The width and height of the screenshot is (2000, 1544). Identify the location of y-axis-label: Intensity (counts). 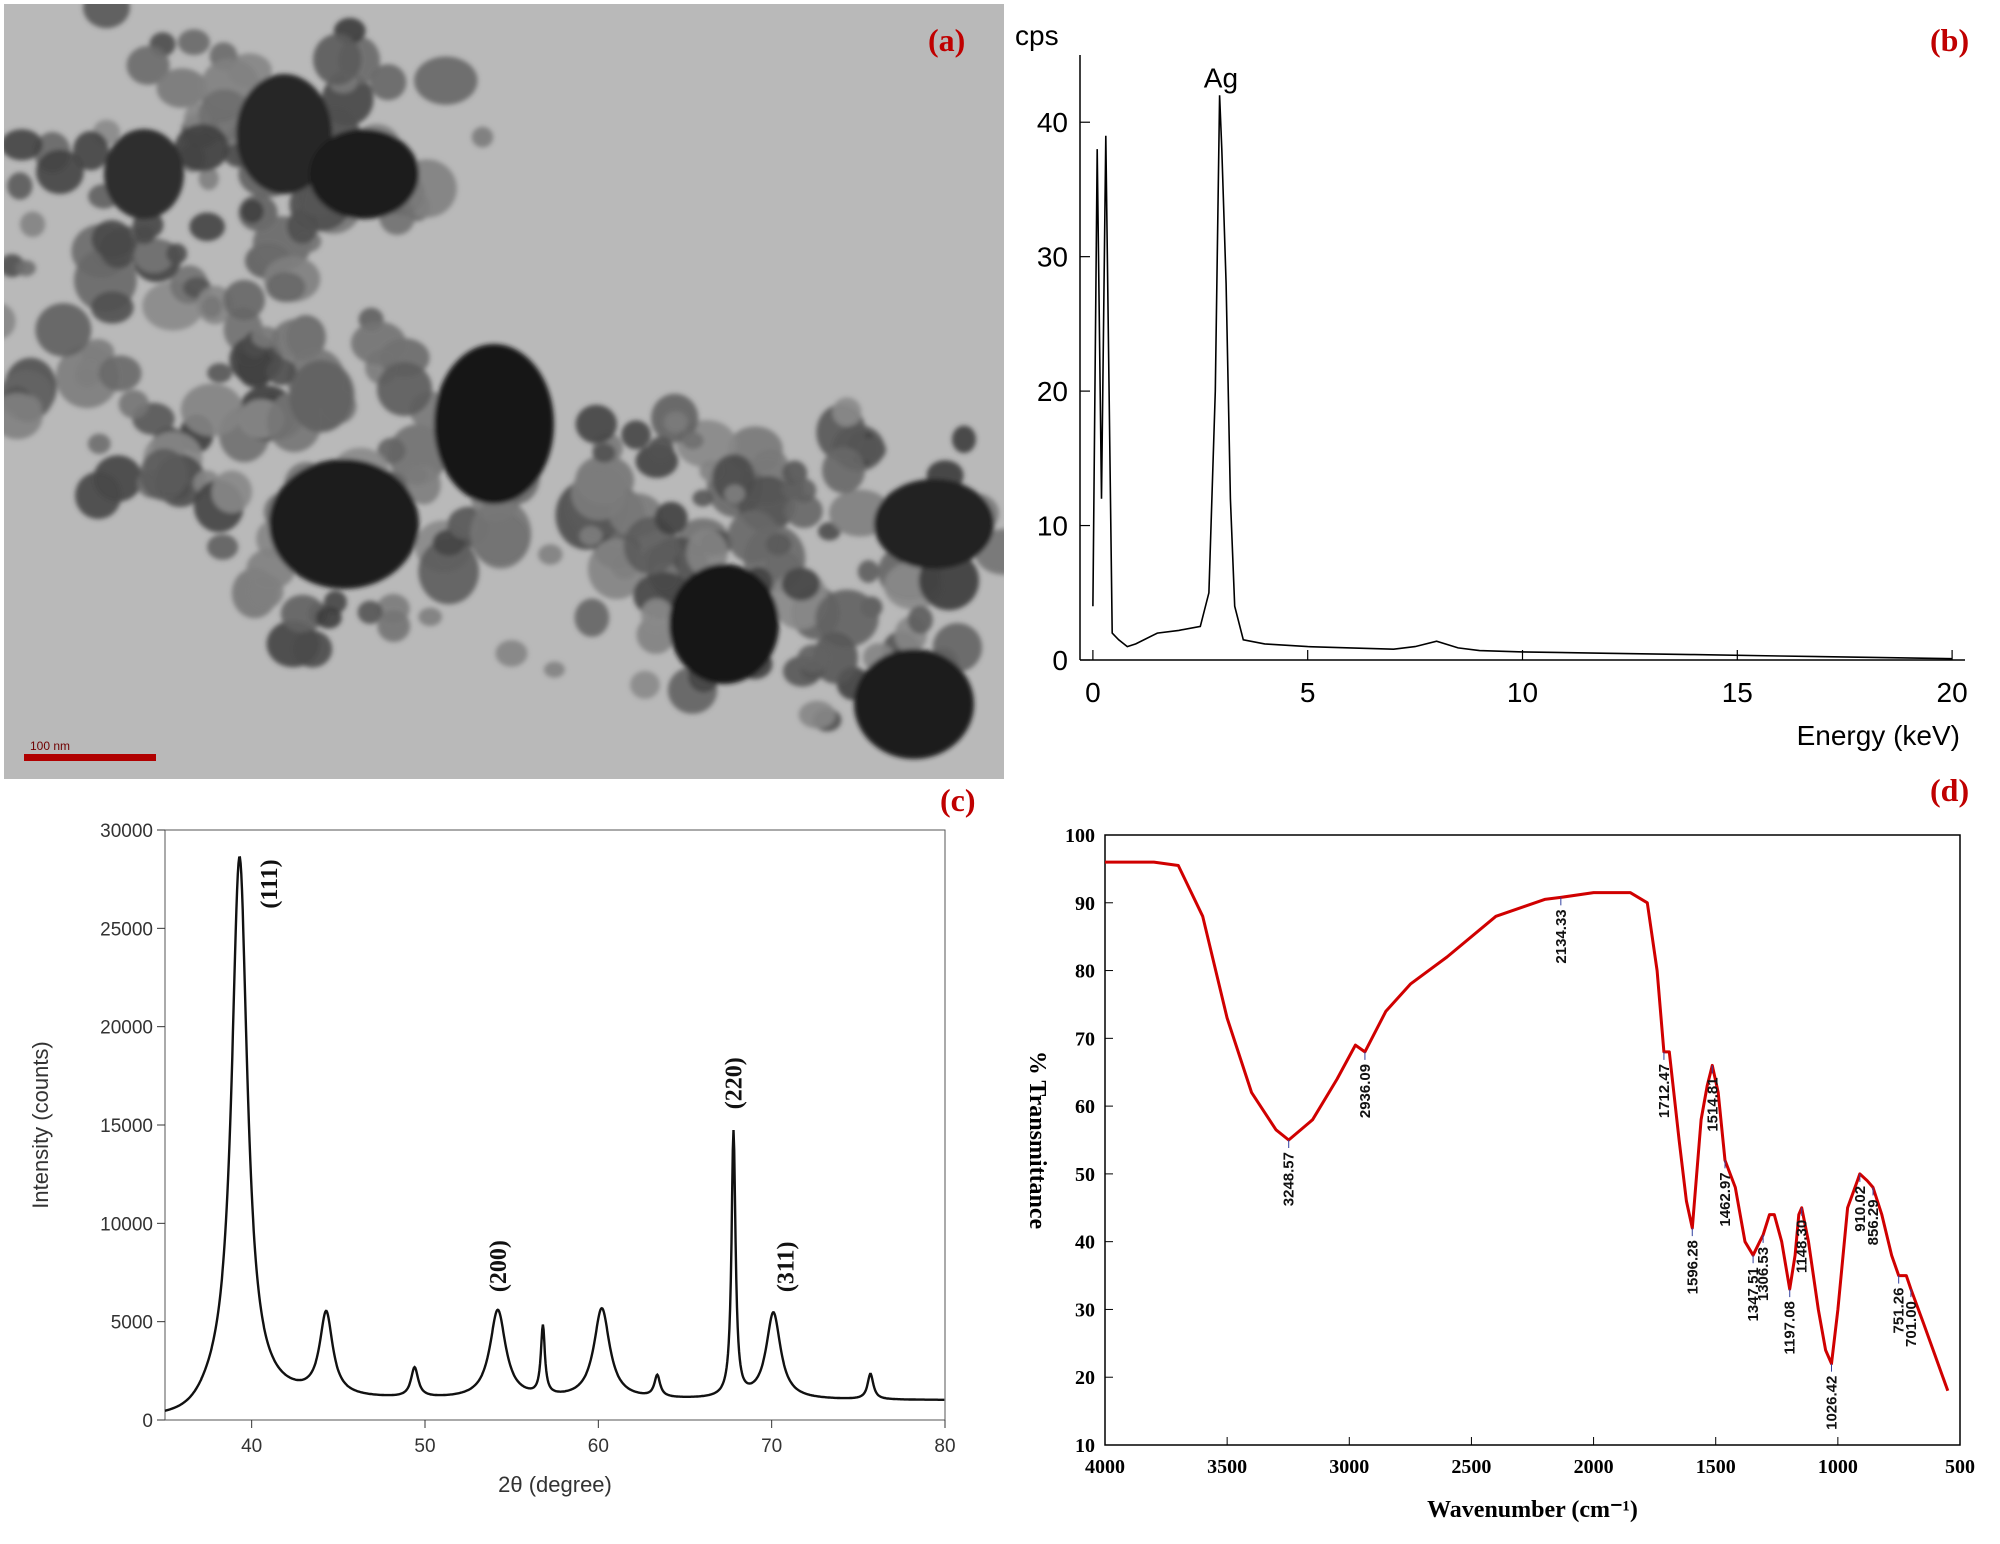
(40, 1125).